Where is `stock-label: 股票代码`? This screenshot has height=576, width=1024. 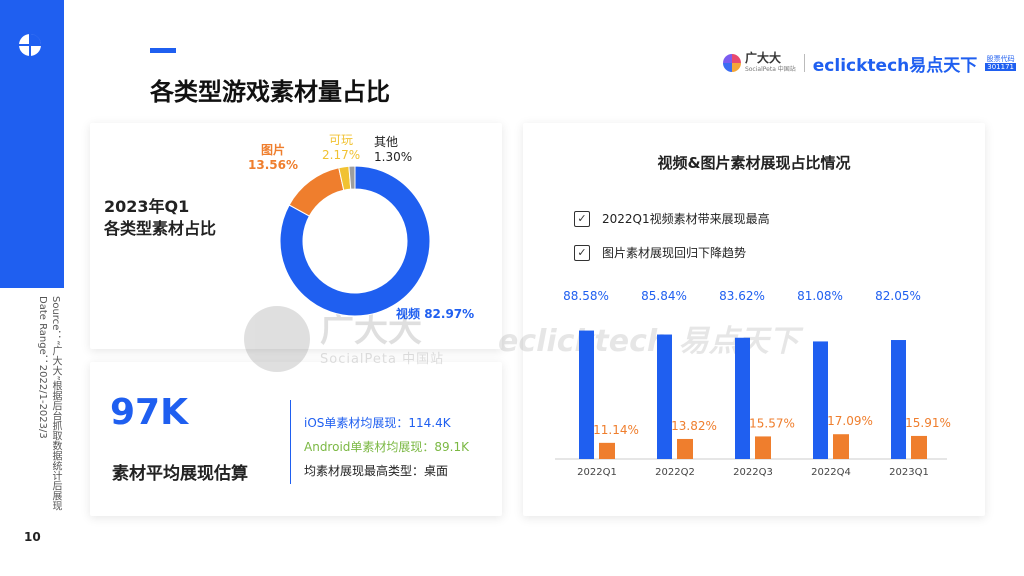
stock-label: 股票代码 is located at coordinates (1000, 59).